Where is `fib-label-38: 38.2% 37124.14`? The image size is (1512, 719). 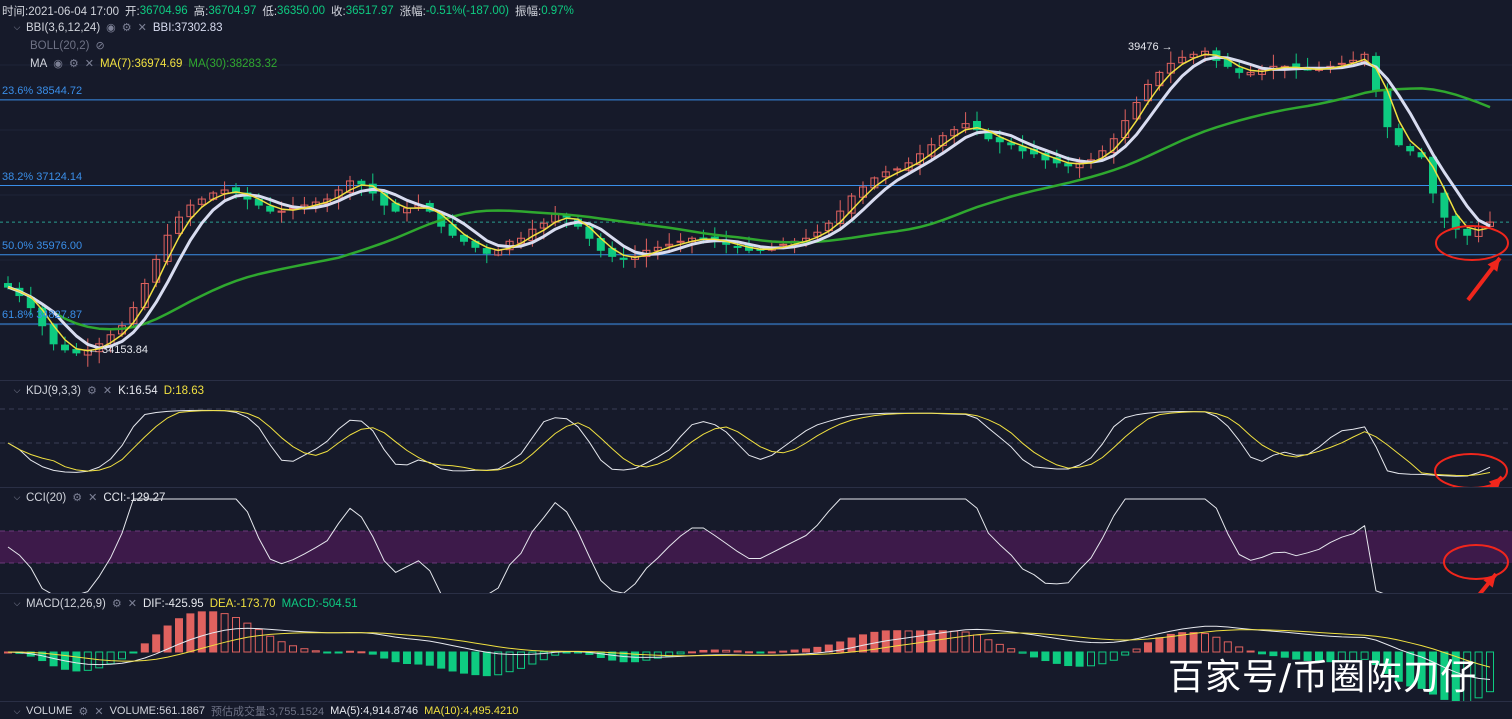 fib-label-38: 38.2% 37124.14 is located at coordinates (42, 176).